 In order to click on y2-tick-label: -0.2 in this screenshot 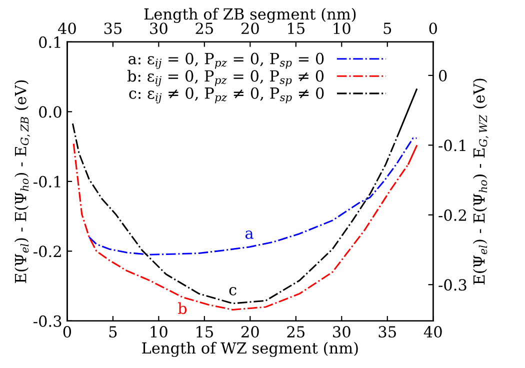, I will do `click(452, 215)`.